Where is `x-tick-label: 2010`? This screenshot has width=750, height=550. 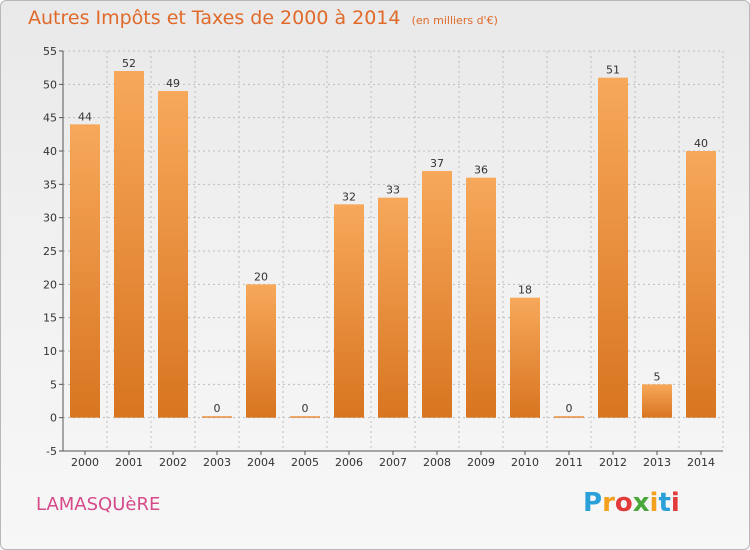 x-tick-label: 2010 is located at coordinates (525, 462).